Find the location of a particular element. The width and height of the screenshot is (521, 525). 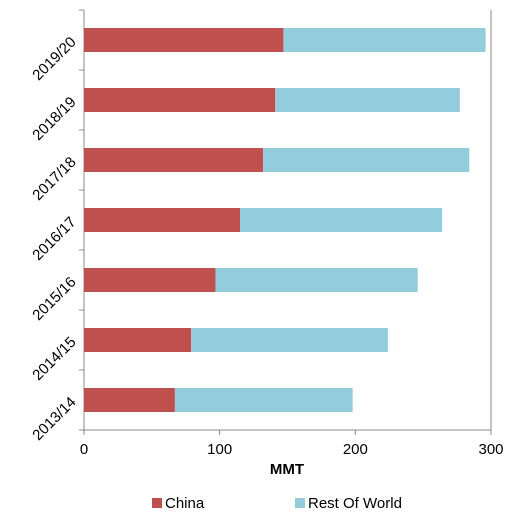

y-tick-label: 2015/16 is located at coordinates (54, 299).